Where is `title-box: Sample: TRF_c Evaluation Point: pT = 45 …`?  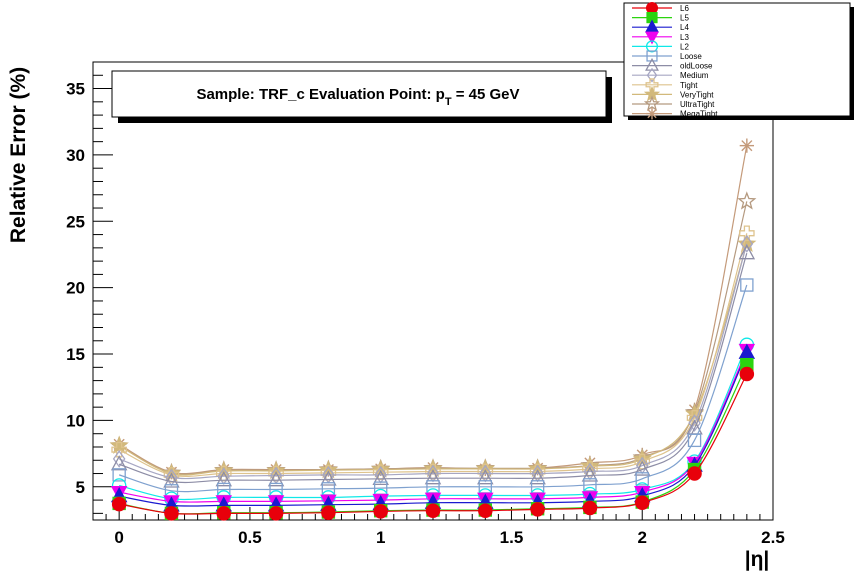 title-box: Sample: TRF_c Evaluation Point: pT = 45 … is located at coordinates (361, 96).